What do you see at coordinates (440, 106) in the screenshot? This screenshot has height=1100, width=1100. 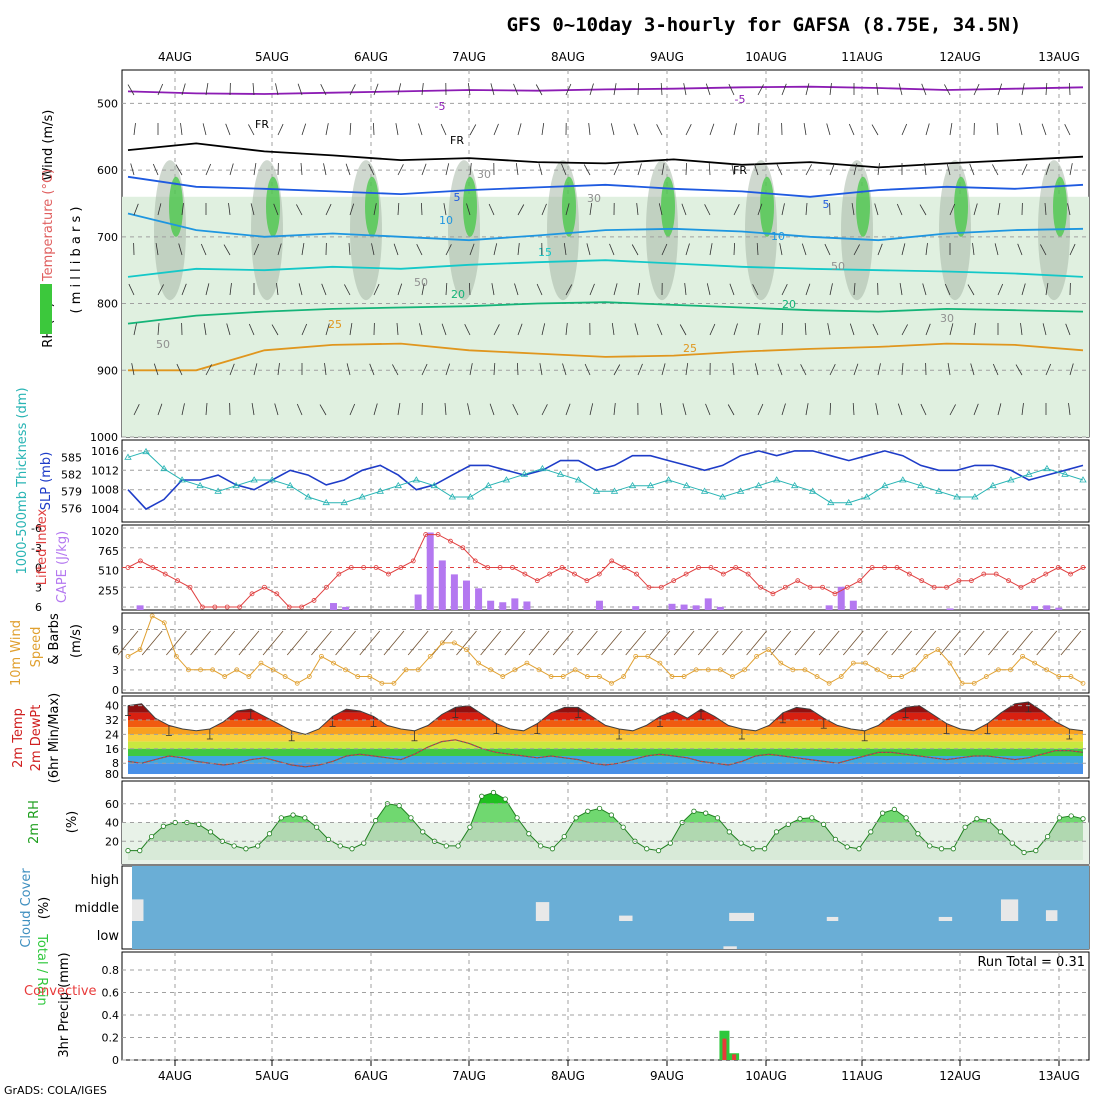 I see `isotherm-label-0: -5` at bounding box center [440, 106].